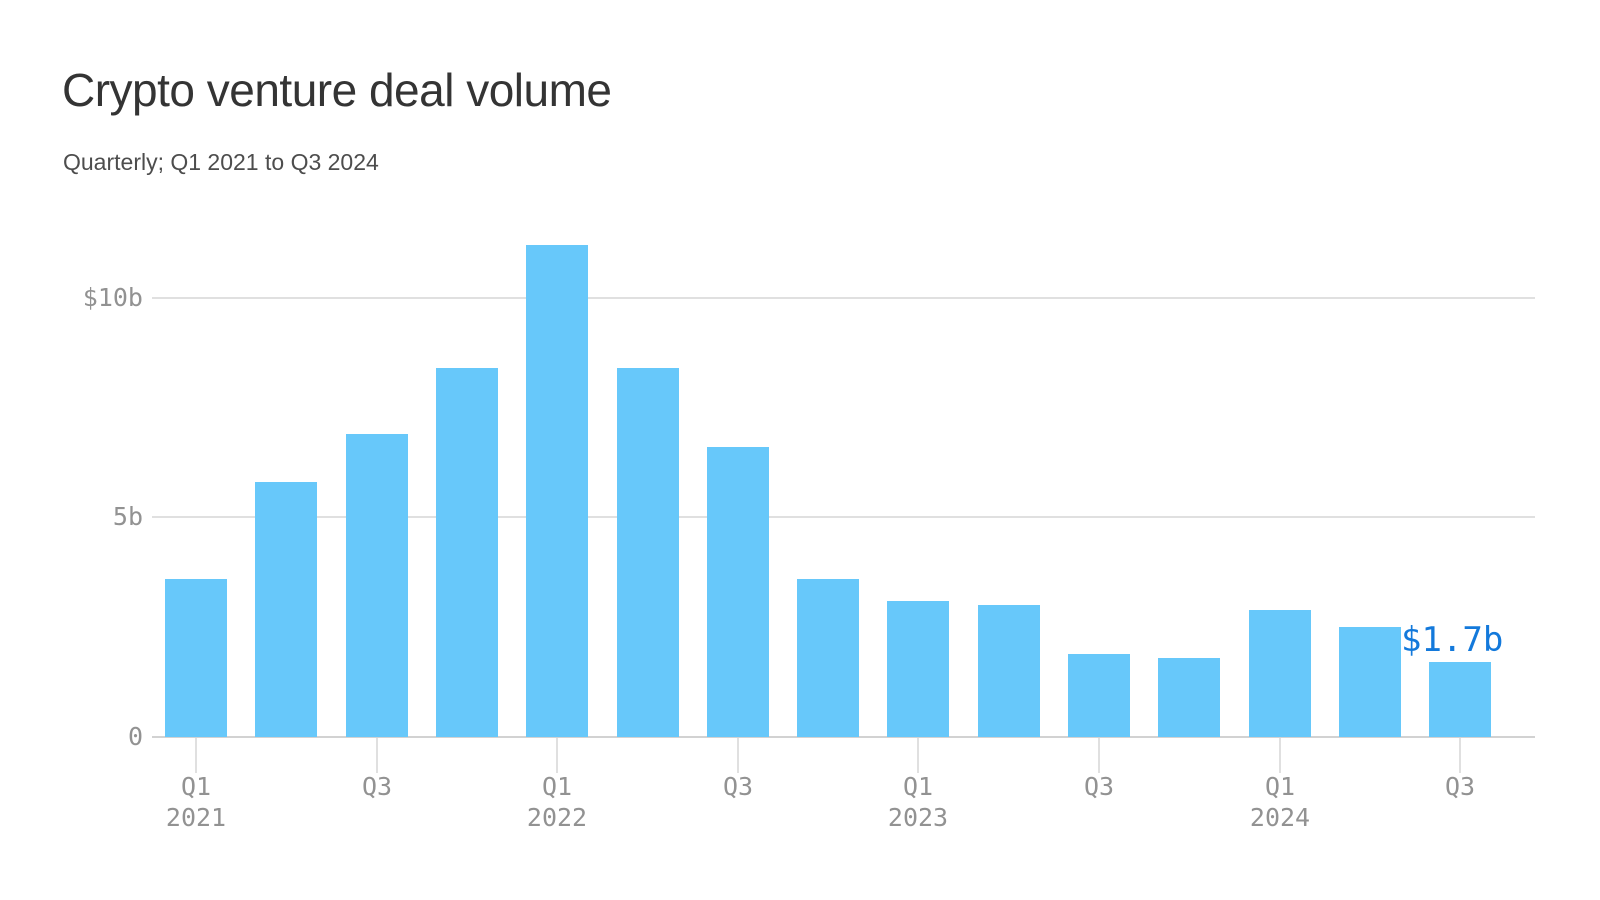 The image size is (1600, 900). Describe the element at coordinates (1460, 699) in the screenshot. I see `bar-q3-2024` at that location.